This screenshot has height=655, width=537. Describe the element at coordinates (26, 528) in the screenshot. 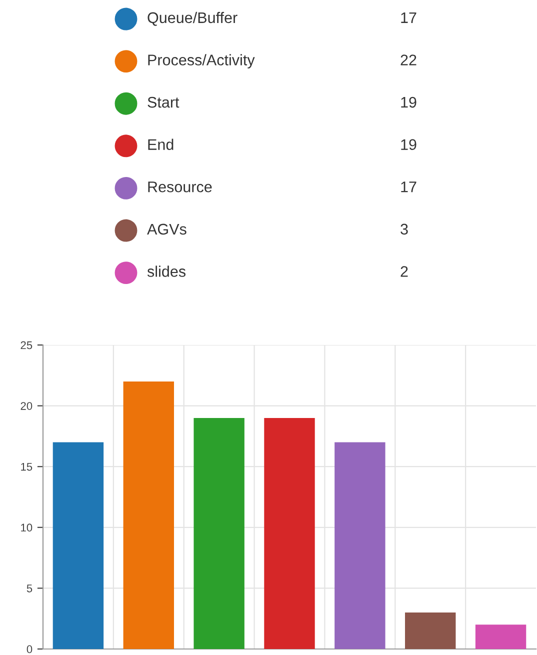

I see `y-tick-label: 10` at that location.